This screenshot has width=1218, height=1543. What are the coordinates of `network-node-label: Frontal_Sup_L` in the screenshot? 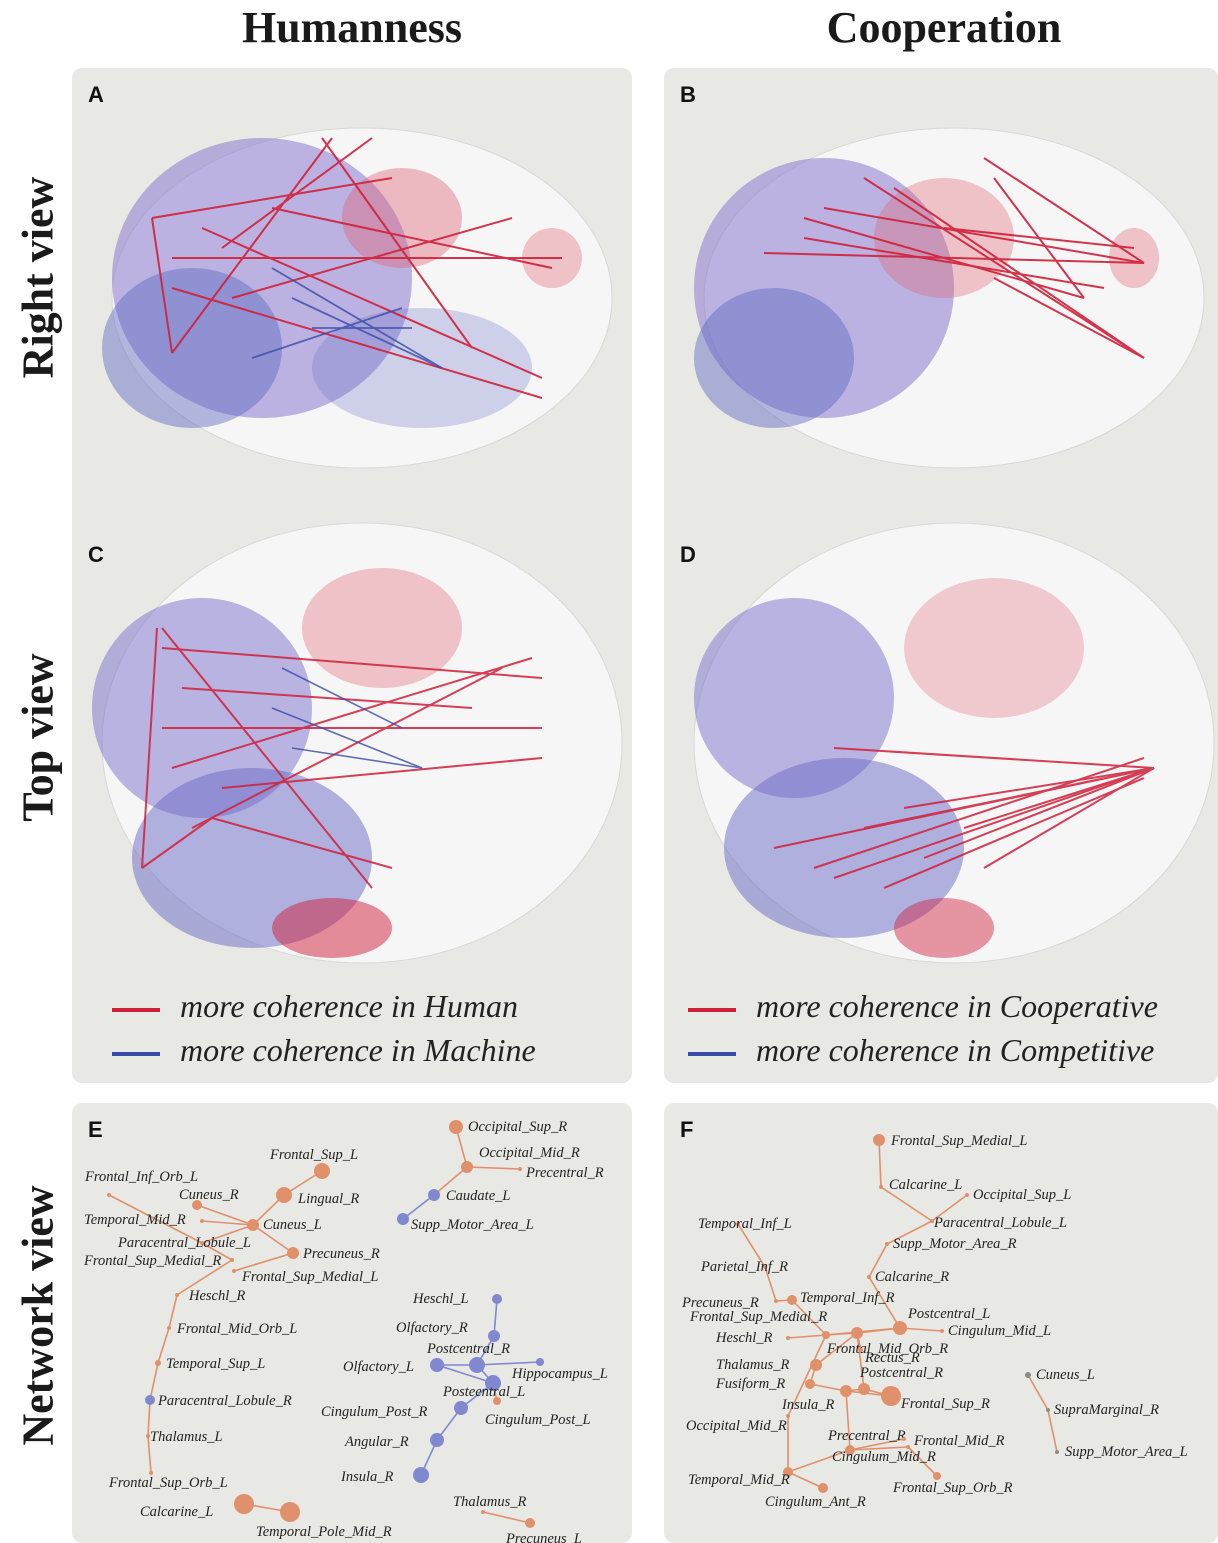 It's located at (313, 1155).